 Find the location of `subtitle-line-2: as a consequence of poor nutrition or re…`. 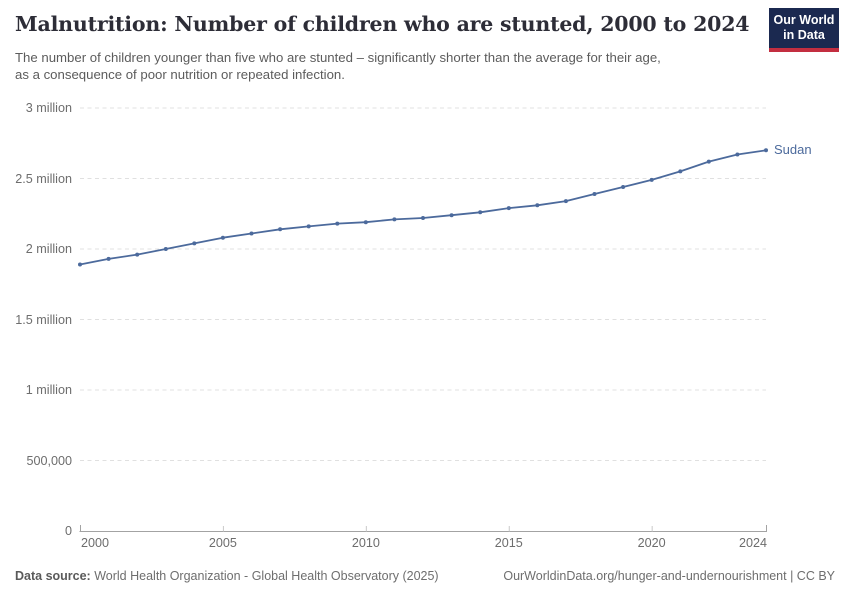

subtitle-line-2: as a consequence of poor nutrition or re… is located at coordinates (180, 74).